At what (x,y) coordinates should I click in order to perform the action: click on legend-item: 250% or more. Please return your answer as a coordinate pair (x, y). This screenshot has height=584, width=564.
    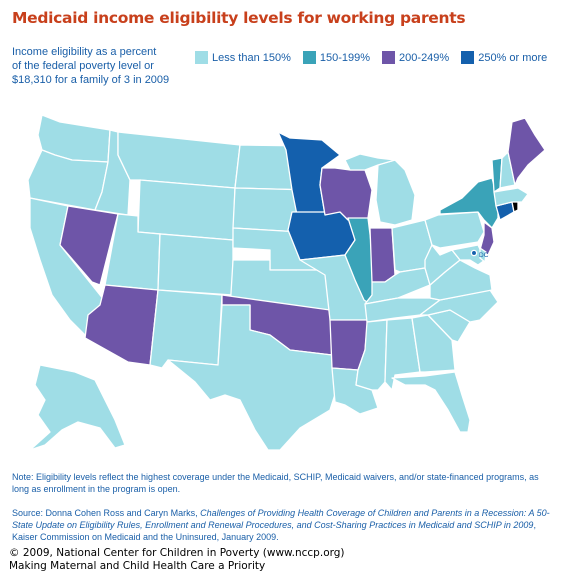
    Looking at the image, I should click on (504, 57).